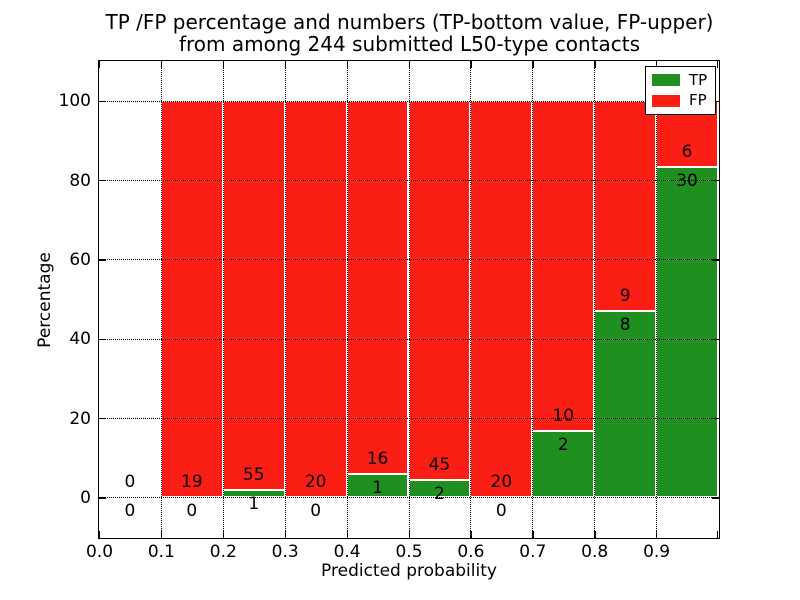 The width and height of the screenshot is (800, 600). Describe the element at coordinates (80, 180) in the screenshot. I see `y-tick-label: 80` at that location.